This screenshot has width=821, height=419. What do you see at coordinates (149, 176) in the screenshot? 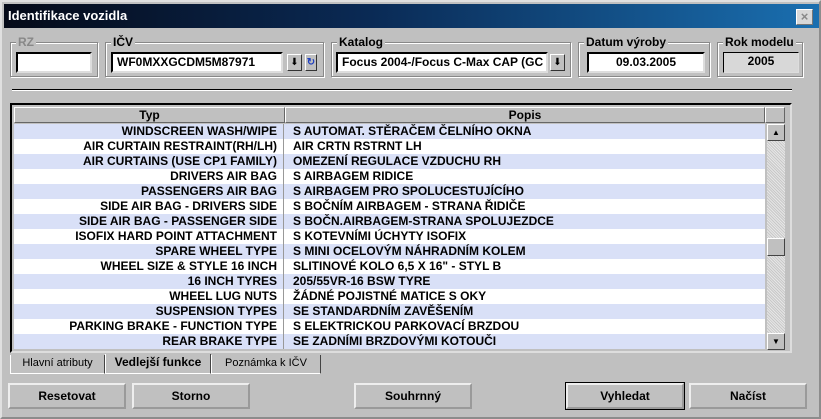
I see `typ-cell: DRIVERS AIR BAG` at bounding box center [149, 176].